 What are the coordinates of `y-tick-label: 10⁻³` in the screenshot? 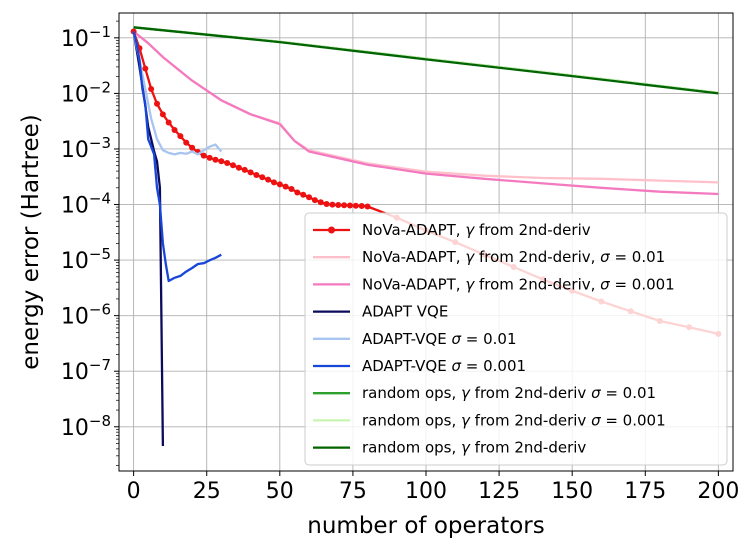 It's located at (86, 148).